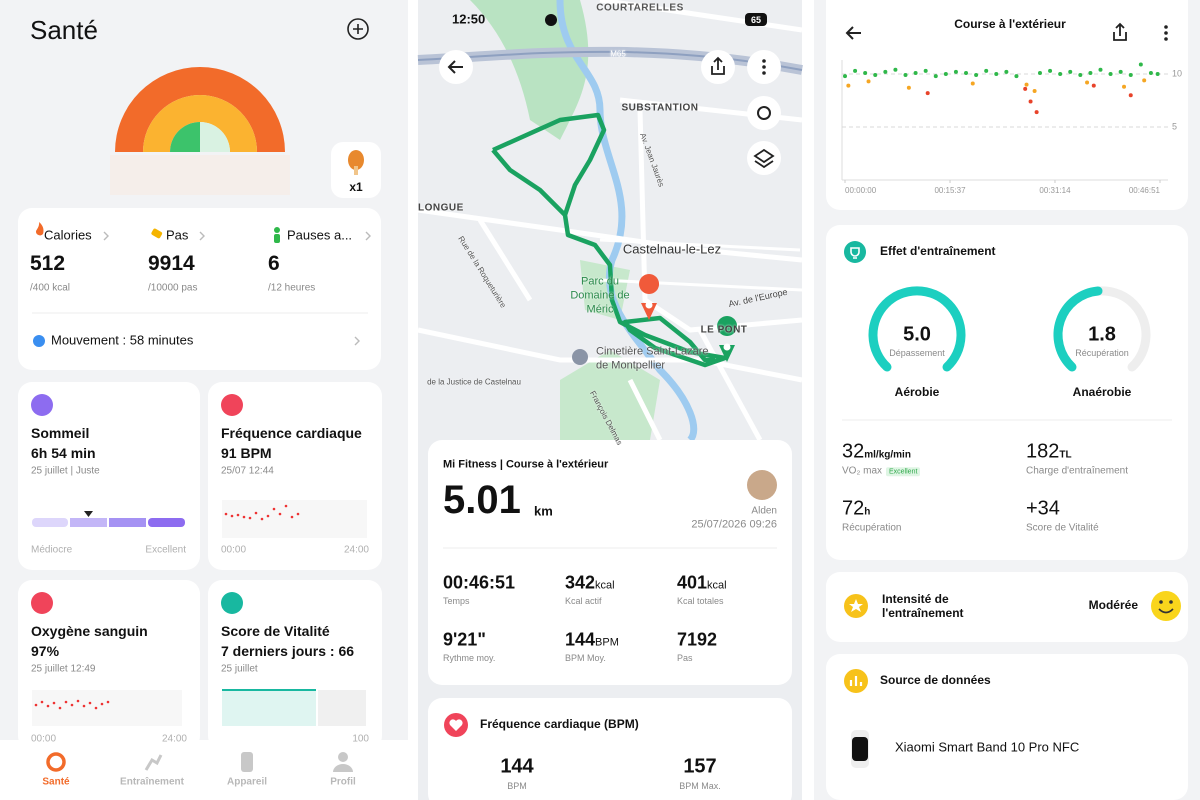 The image size is (1200, 800). Describe the element at coordinates (52, 550) in the screenshot. I see `scale-low: Médiocre` at that location.